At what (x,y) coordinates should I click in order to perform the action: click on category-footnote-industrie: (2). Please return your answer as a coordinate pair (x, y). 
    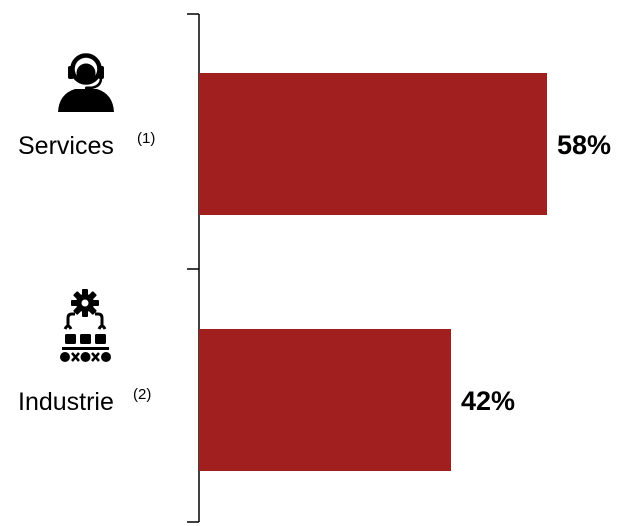
    Looking at the image, I should click on (142, 394).